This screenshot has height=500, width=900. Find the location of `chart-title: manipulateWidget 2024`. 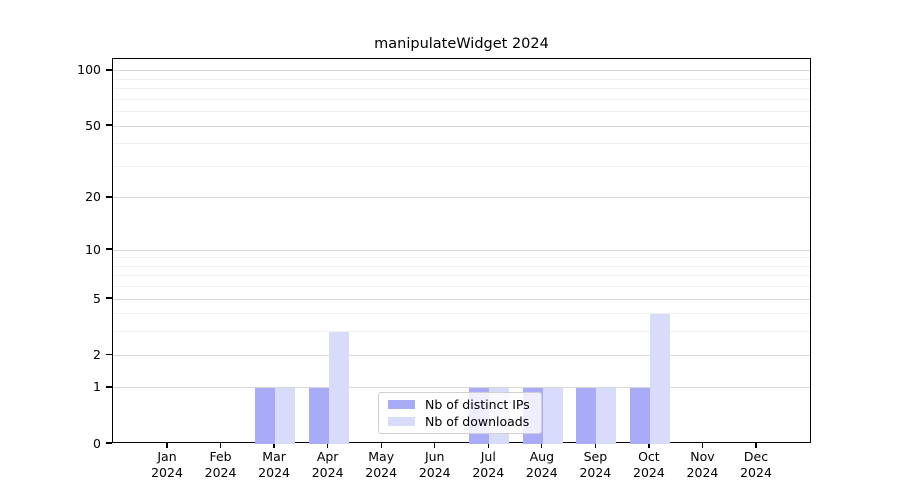

chart-title: manipulateWidget 2024 is located at coordinates (461, 44).